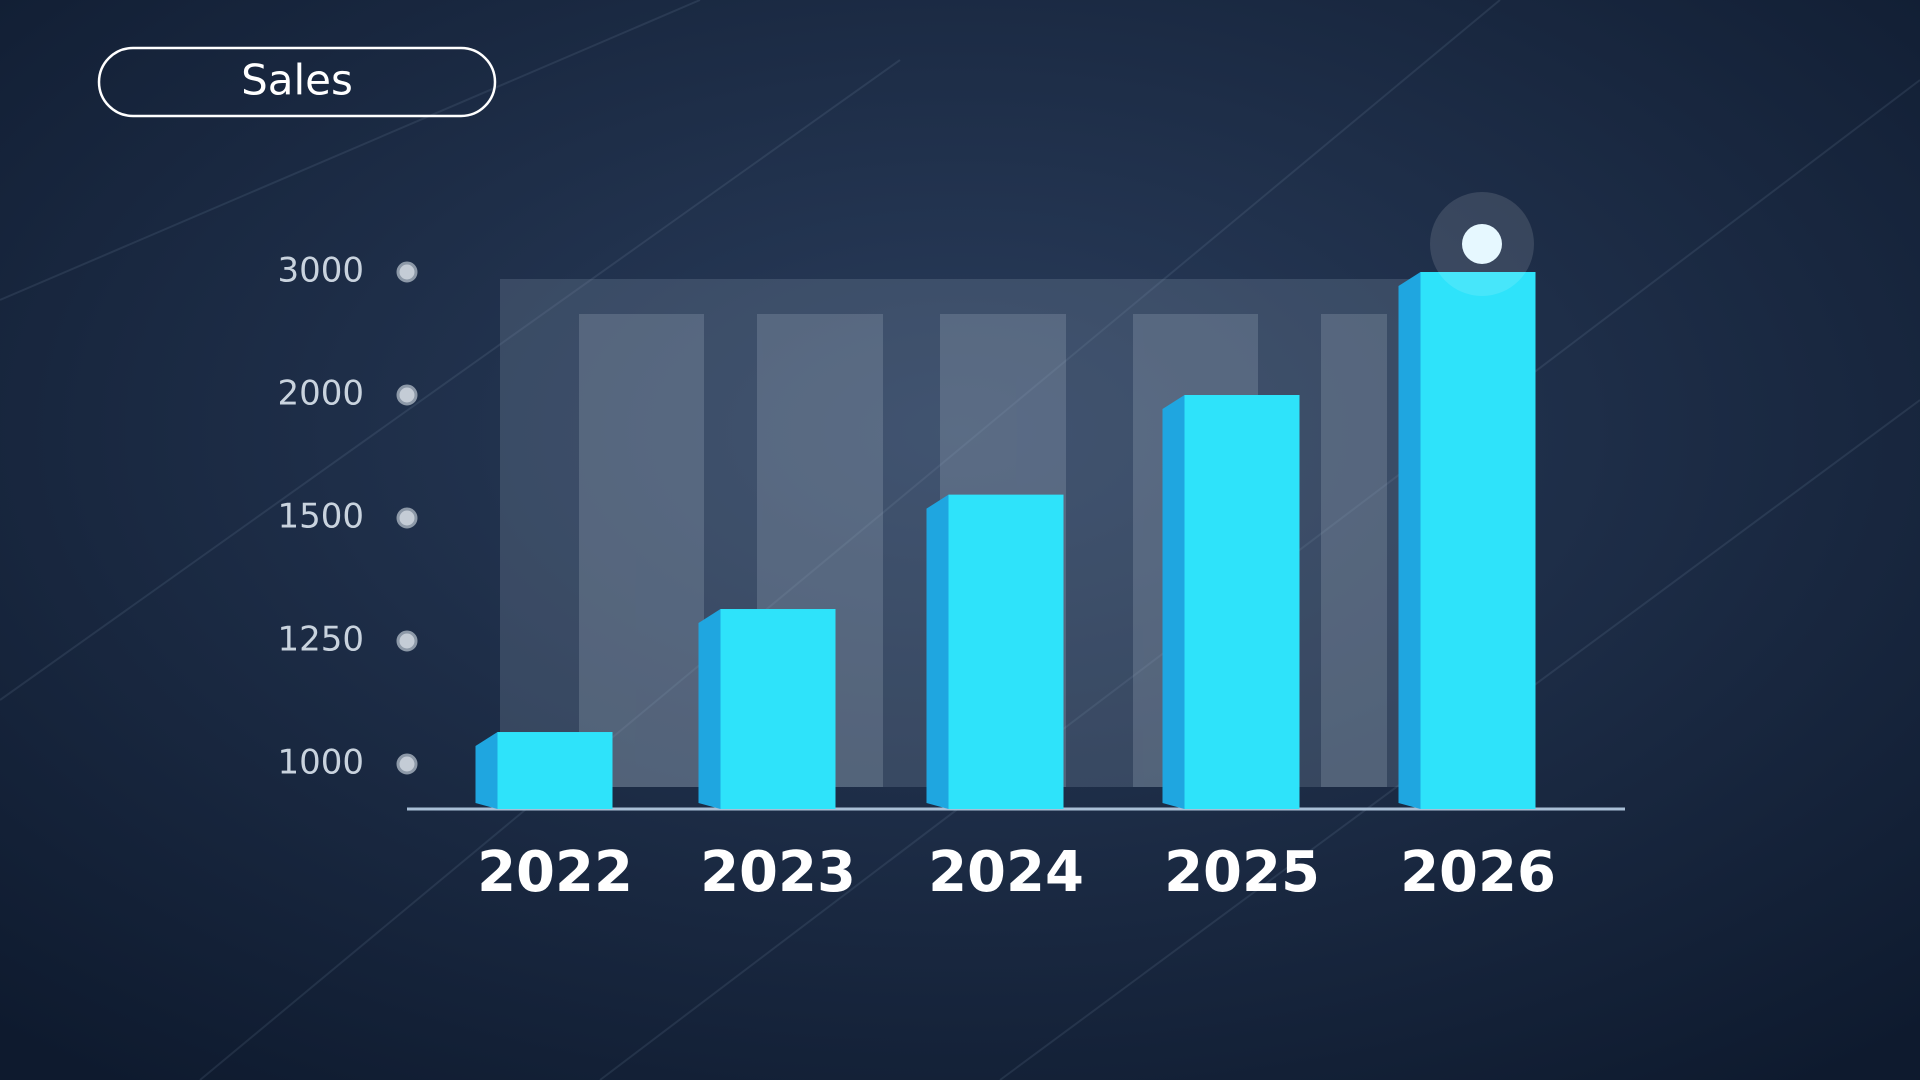  Describe the element at coordinates (1482, 244) in the screenshot. I see `highlight-dot` at that location.